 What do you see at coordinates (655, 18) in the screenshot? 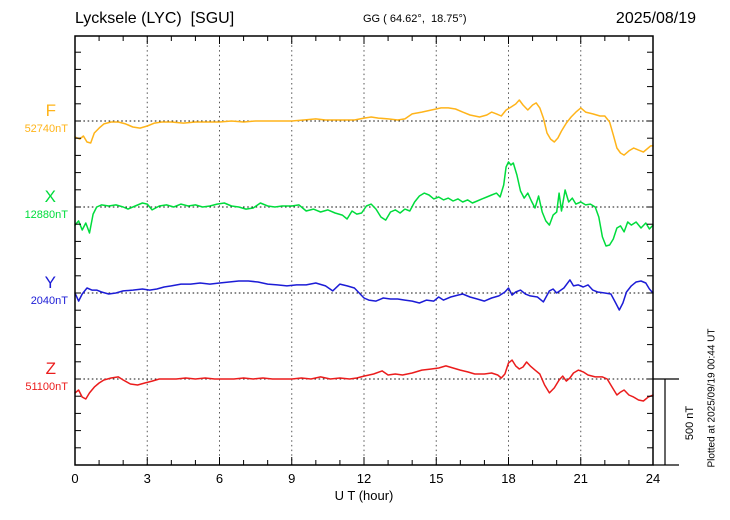
I see `date-label: 2025/08/19` at bounding box center [655, 18].